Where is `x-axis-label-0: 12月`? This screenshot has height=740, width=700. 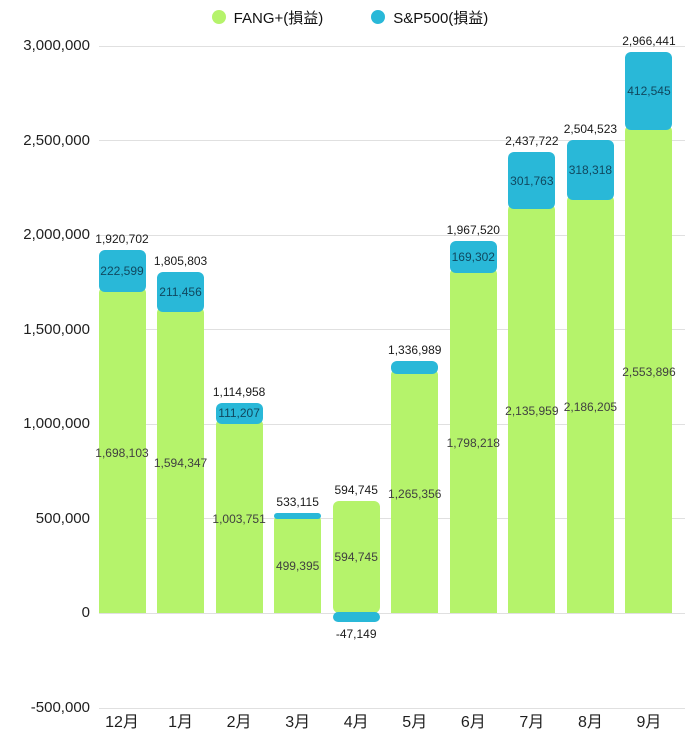
x-axis-label-0: 12月 is located at coordinates (122, 722).